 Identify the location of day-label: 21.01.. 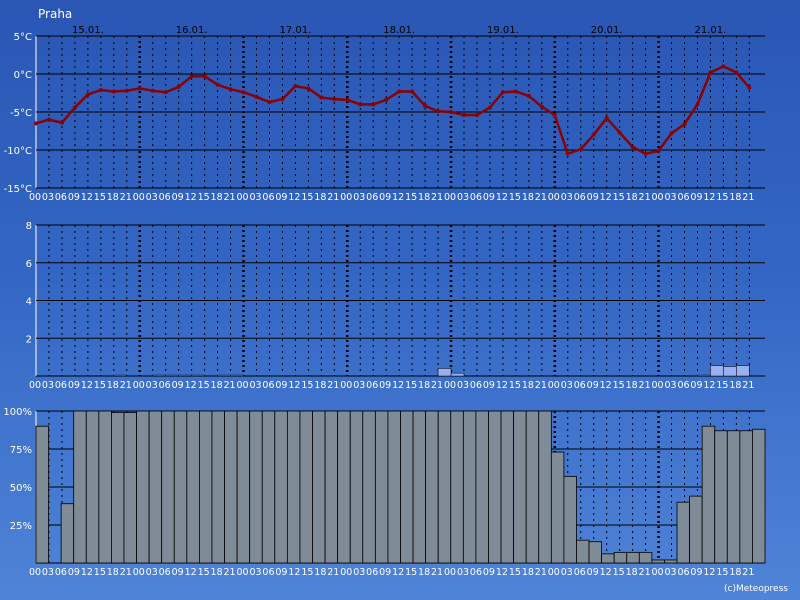
(711, 30).